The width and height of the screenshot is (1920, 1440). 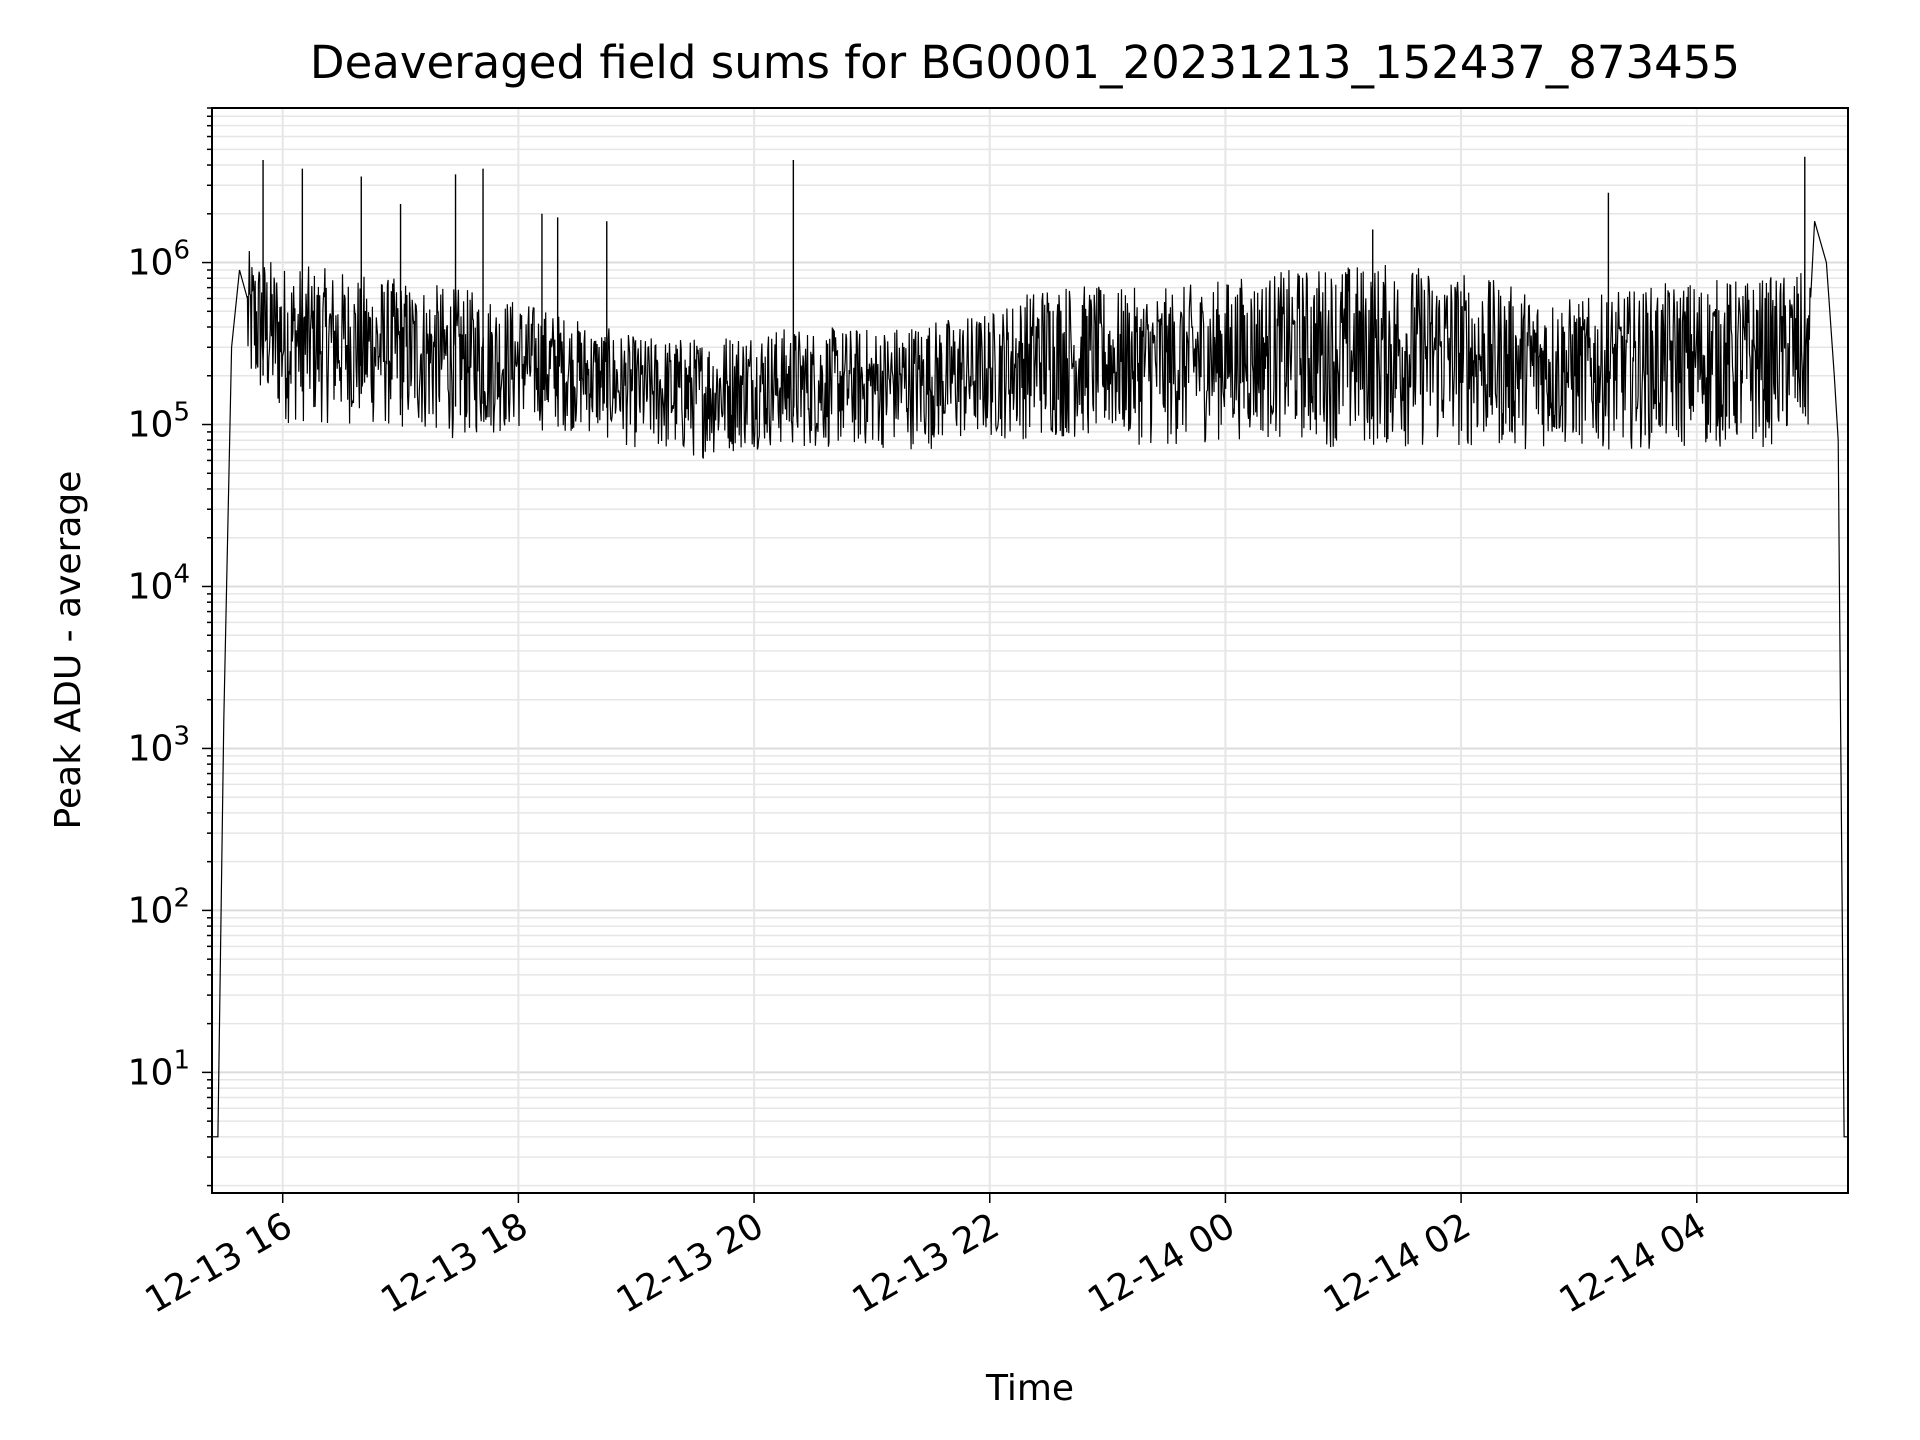 I want to click on y-tick-label: 10³, so click(x=159, y=745).